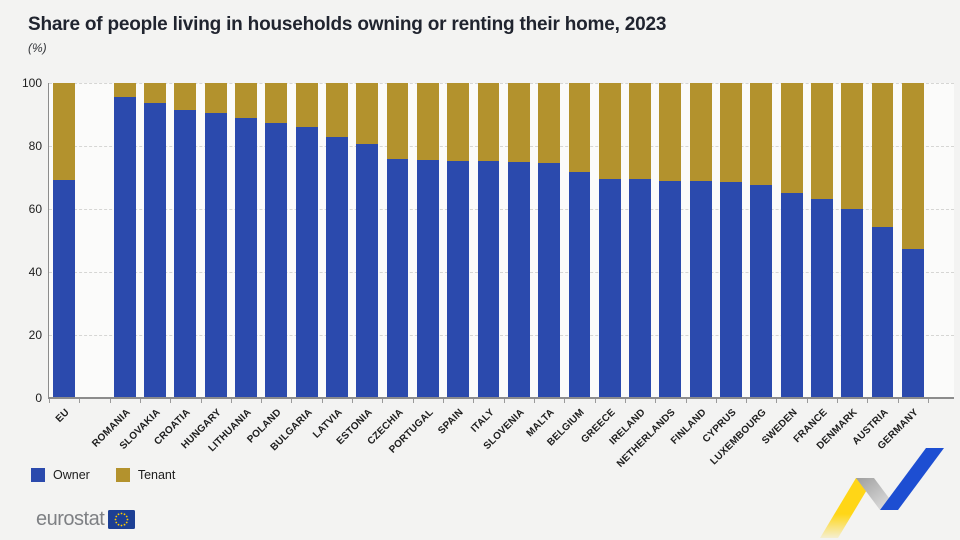 The width and height of the screenshot is (960, 540). What do you see at coordinates (31, 83) in the screenshot?
I see `y-tick-label-100: 100` at bounding box center [31, 83].